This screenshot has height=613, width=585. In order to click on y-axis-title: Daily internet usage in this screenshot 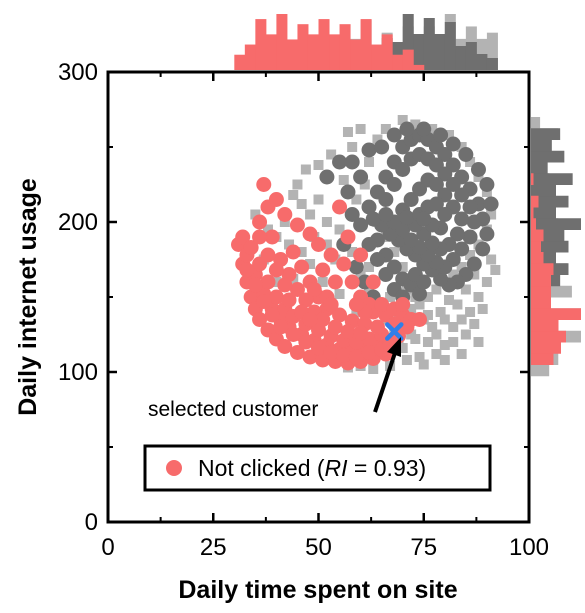, I will do `click(28, 297)`.